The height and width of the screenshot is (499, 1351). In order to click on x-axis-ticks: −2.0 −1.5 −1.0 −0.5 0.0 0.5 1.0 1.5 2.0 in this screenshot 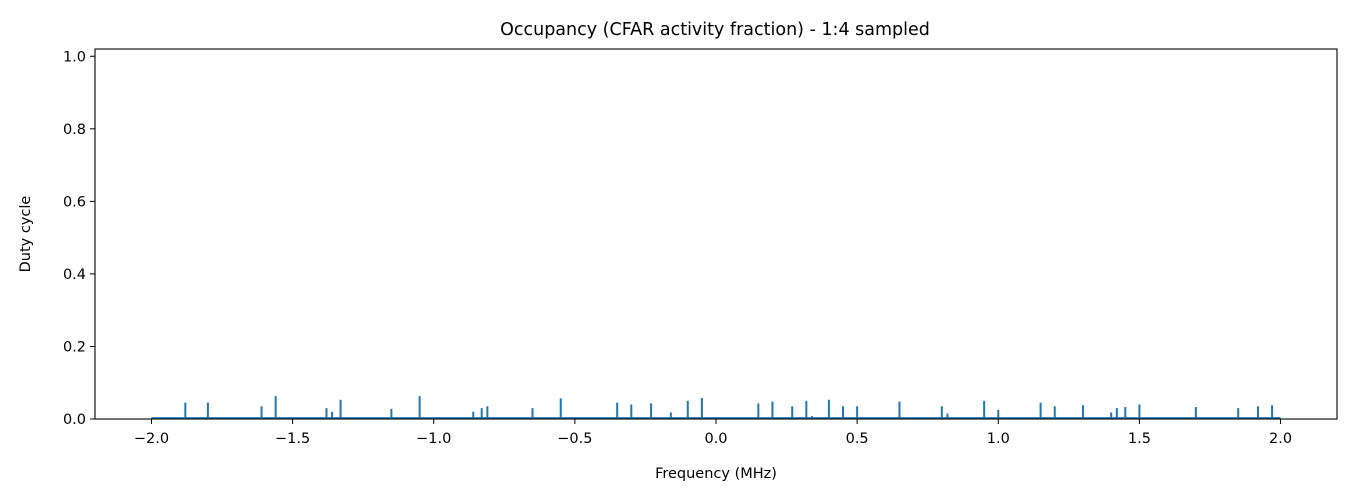, I will do `click(713, 433)`.